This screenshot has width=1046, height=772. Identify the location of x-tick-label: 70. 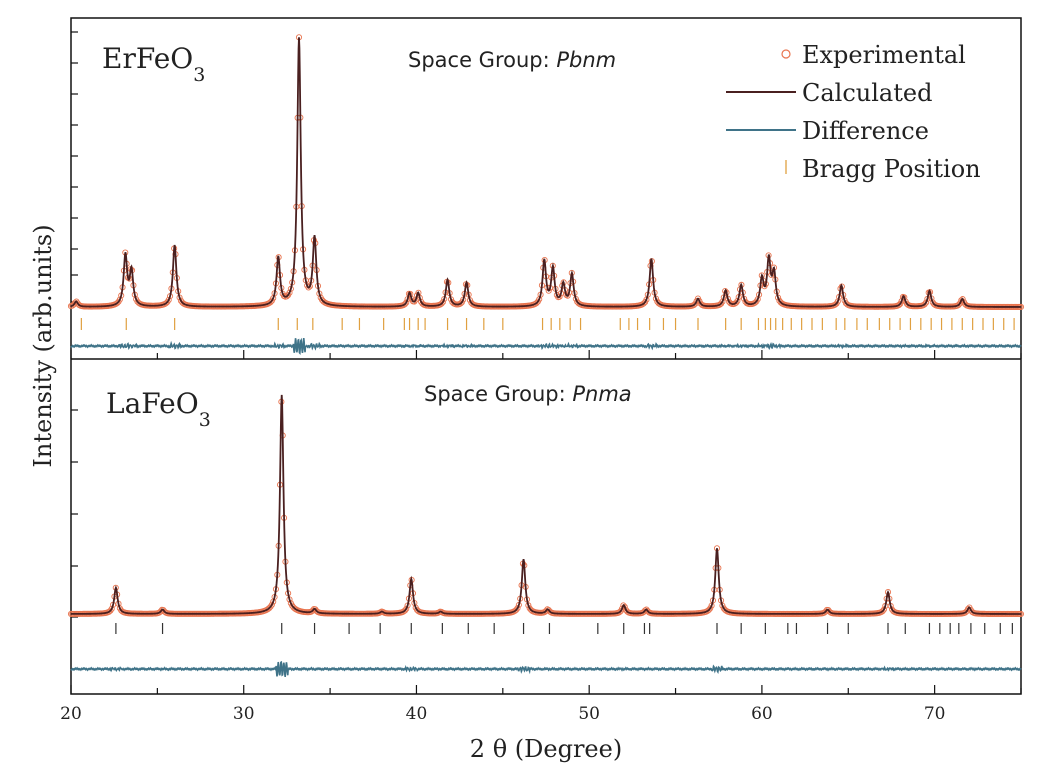
(935, 714).